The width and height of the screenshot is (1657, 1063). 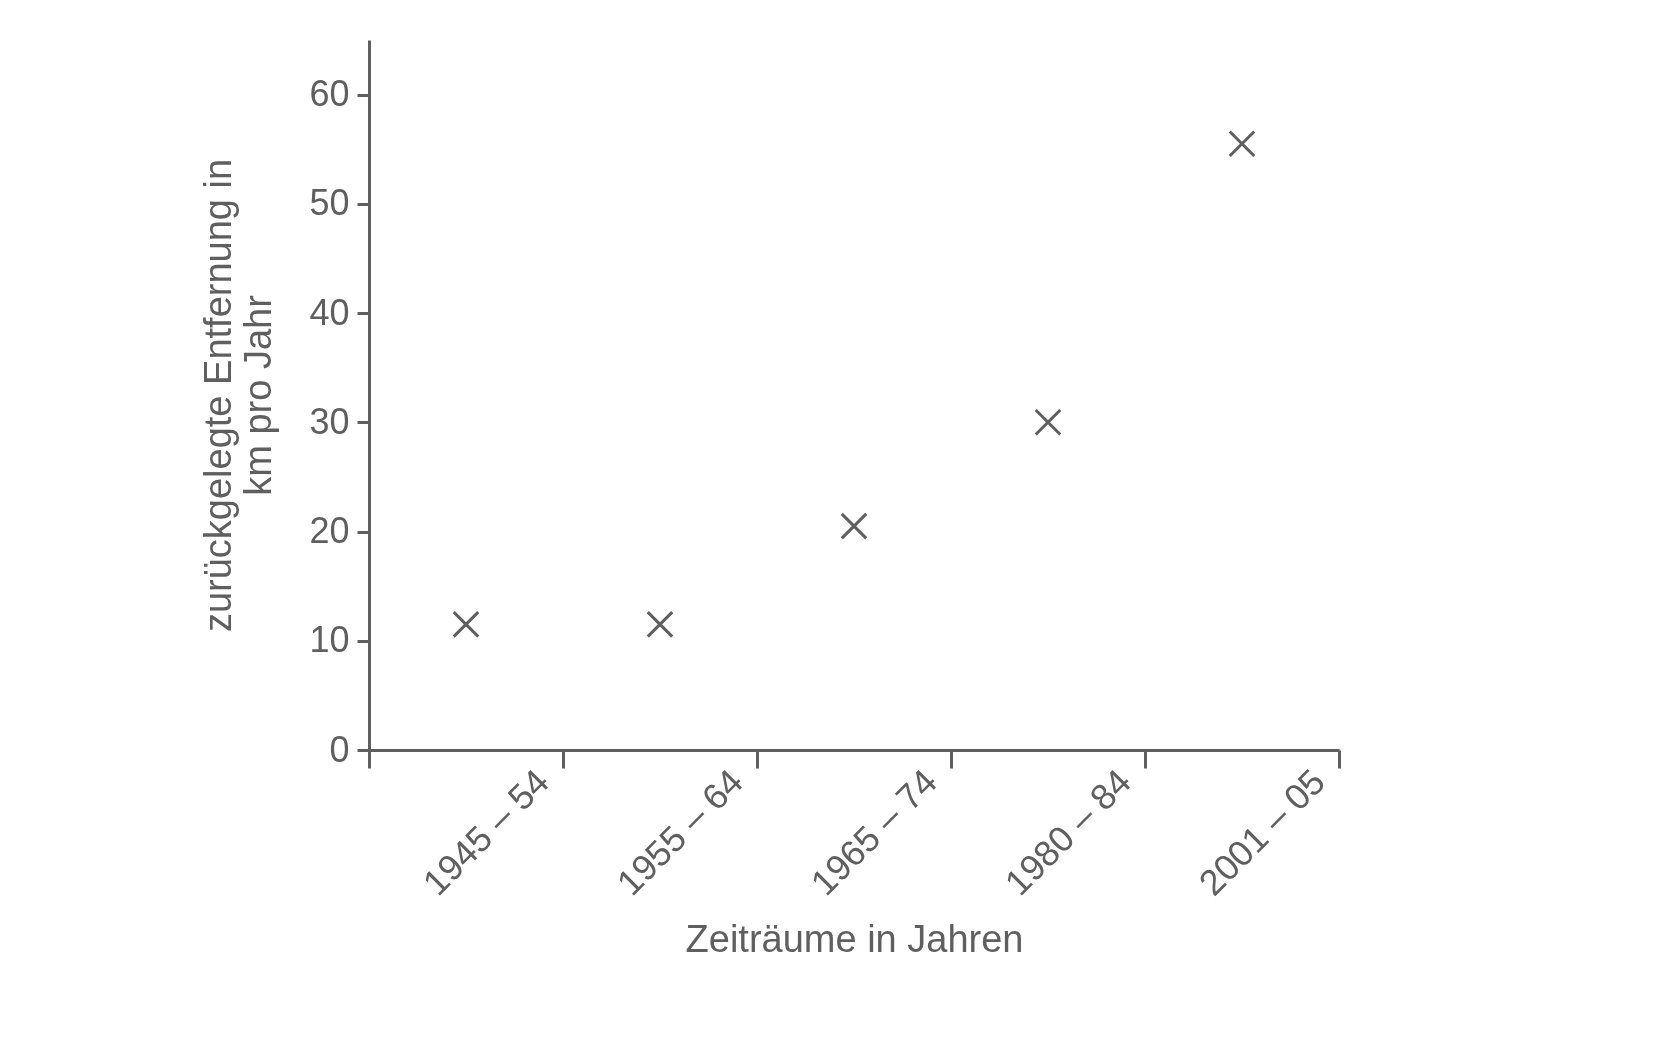 What do you see at coordinates (854, 939) in the screenshot?
I see `x-axis-title: Zeiträume in Jahren` at bounding box center [854, 939].